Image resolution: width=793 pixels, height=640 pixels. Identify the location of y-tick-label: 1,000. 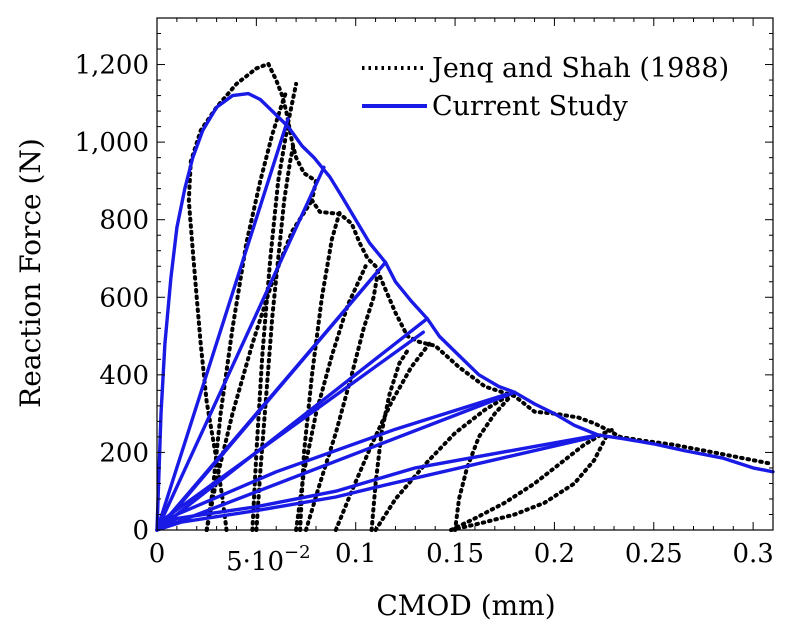
(112, 143).